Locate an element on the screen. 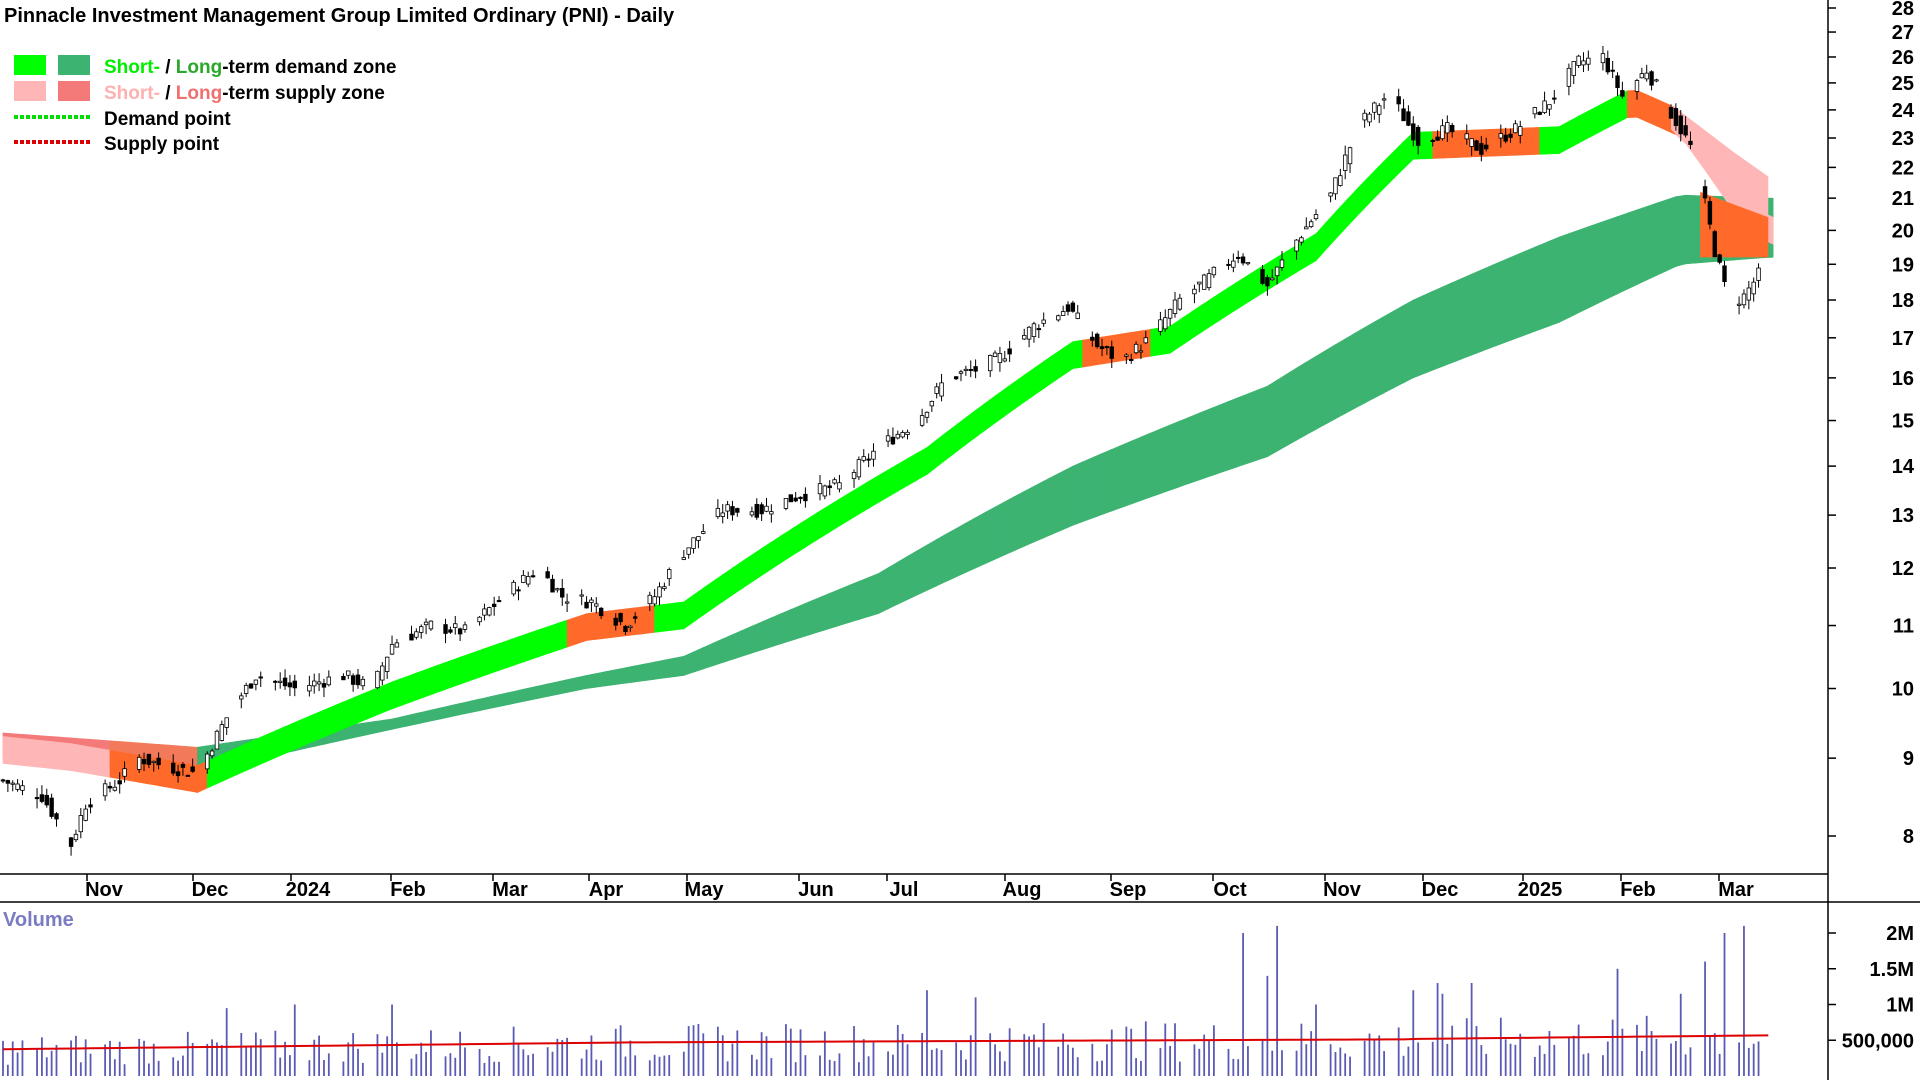 The width and height of the screenshot is (1920, 1080). legend-label-part: -term supply zone is located at coordinates (303, 93).